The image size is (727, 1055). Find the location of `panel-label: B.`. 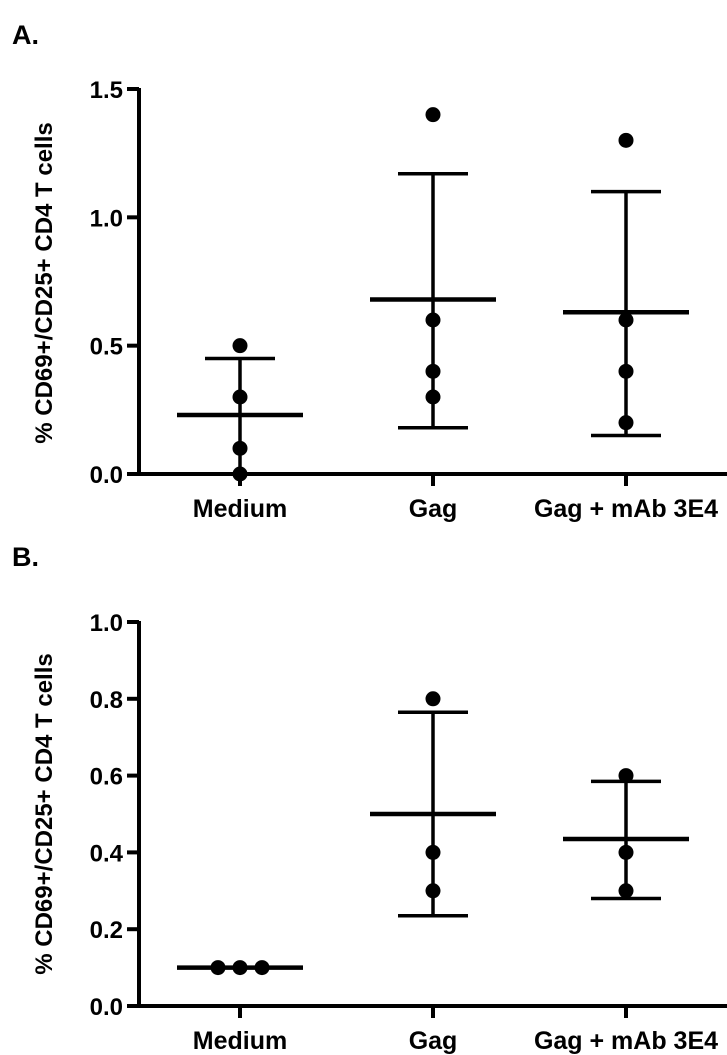

panel-label: B. is located at coordinates (25, 557).